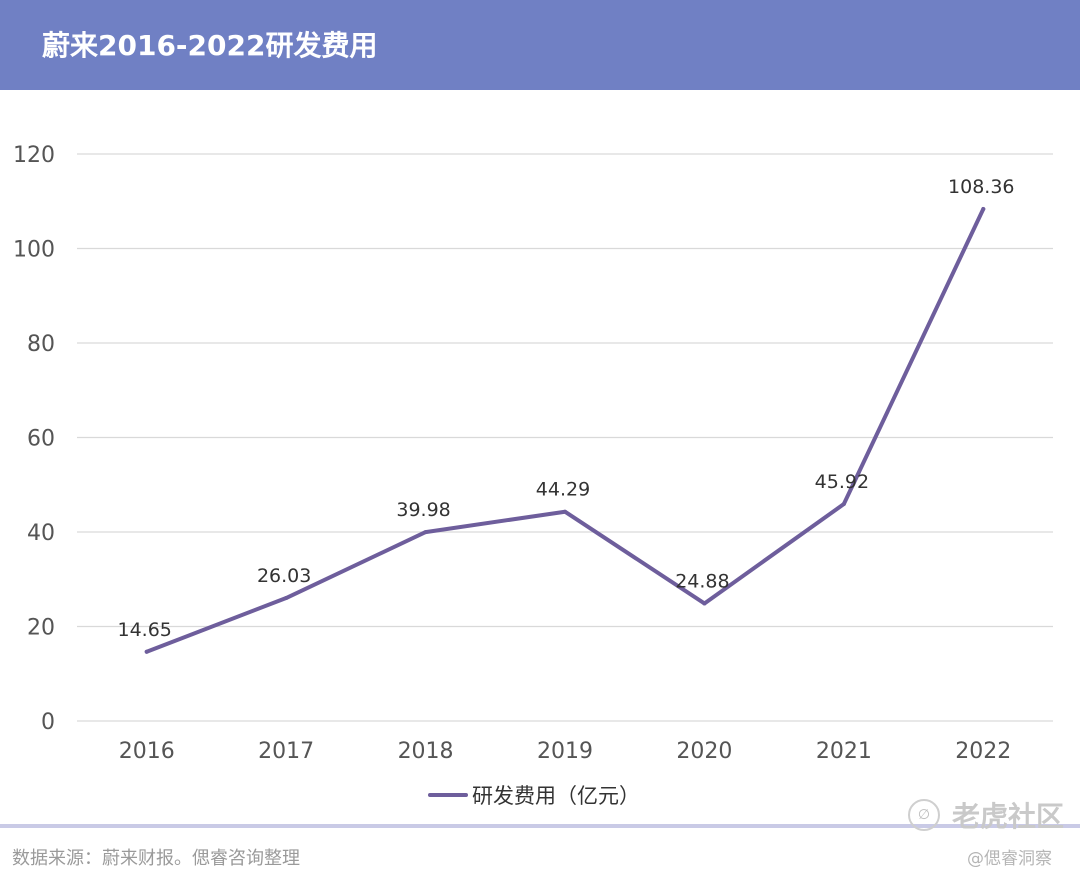 This screenshot has width=1080, height=878. Describe the element at coordinates (844, 751) in the screenshot. I see `x-tick-label: 2021` at that location.